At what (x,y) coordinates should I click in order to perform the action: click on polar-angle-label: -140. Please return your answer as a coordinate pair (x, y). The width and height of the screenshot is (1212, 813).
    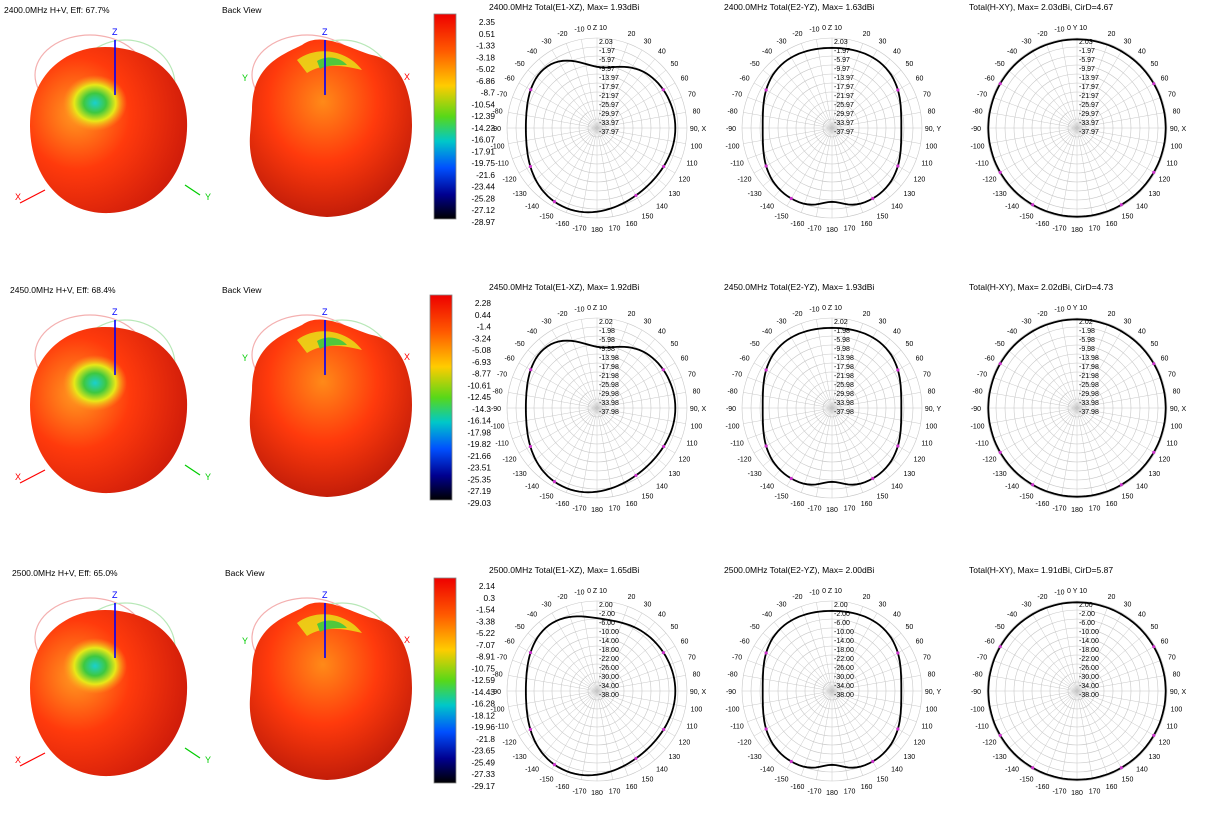
    Looking at the image, I should click on (532, 486).